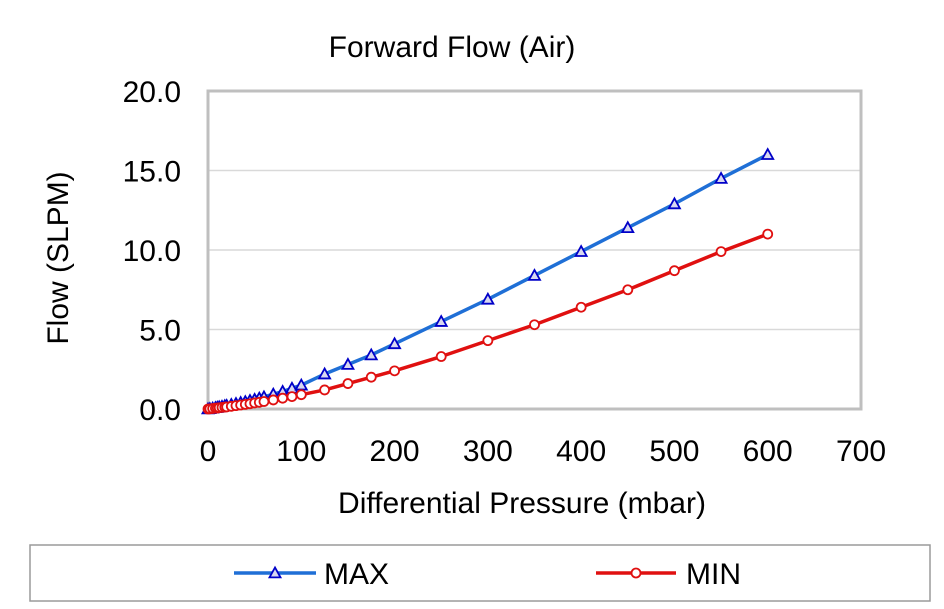  Describe the element at coordinates (452, 47) in the screenshot. I see `chart-title: Forward Flow (Air)` at that location.